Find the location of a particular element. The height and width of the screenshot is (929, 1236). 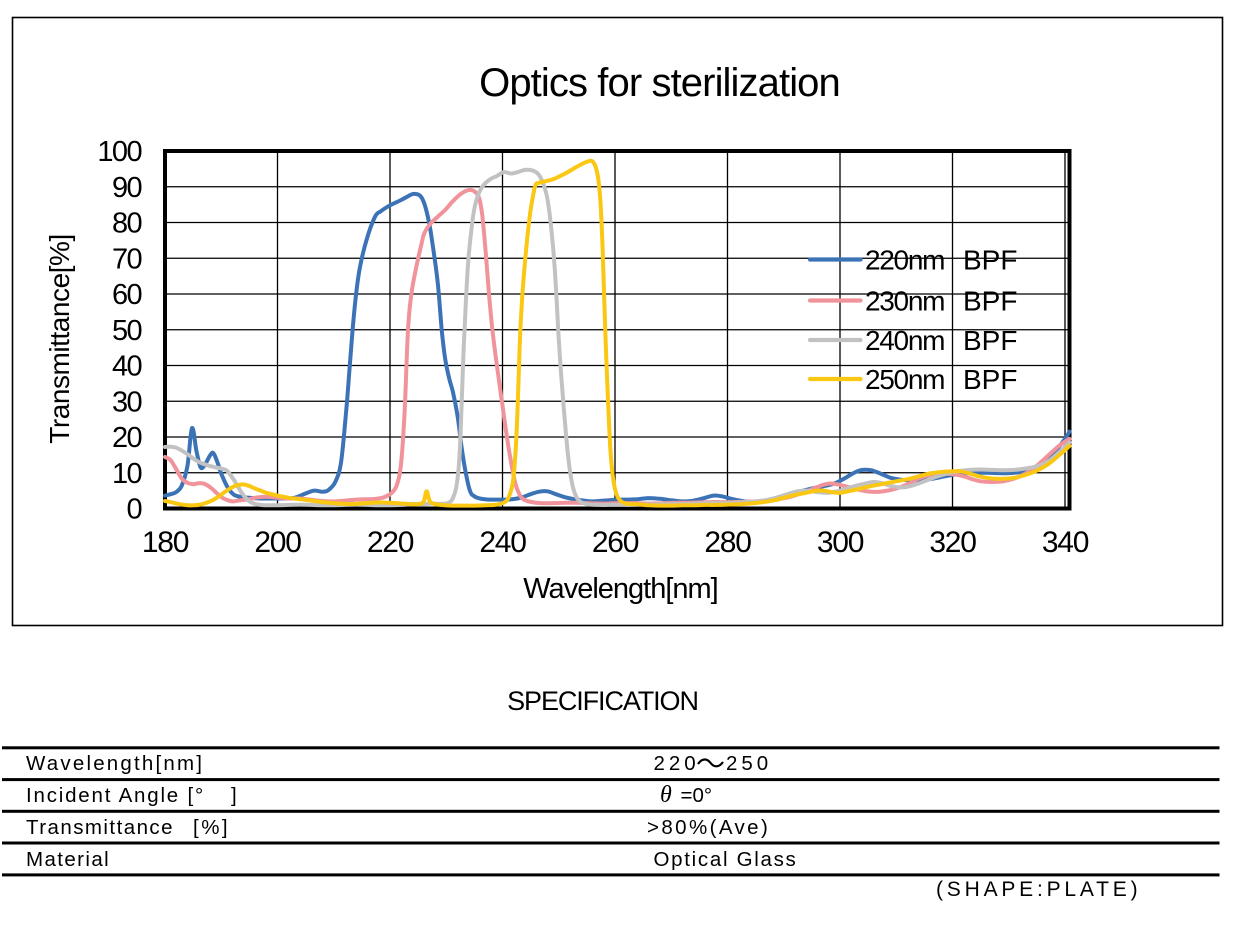

svg-text: 80 is located at coordinates (127, 224).